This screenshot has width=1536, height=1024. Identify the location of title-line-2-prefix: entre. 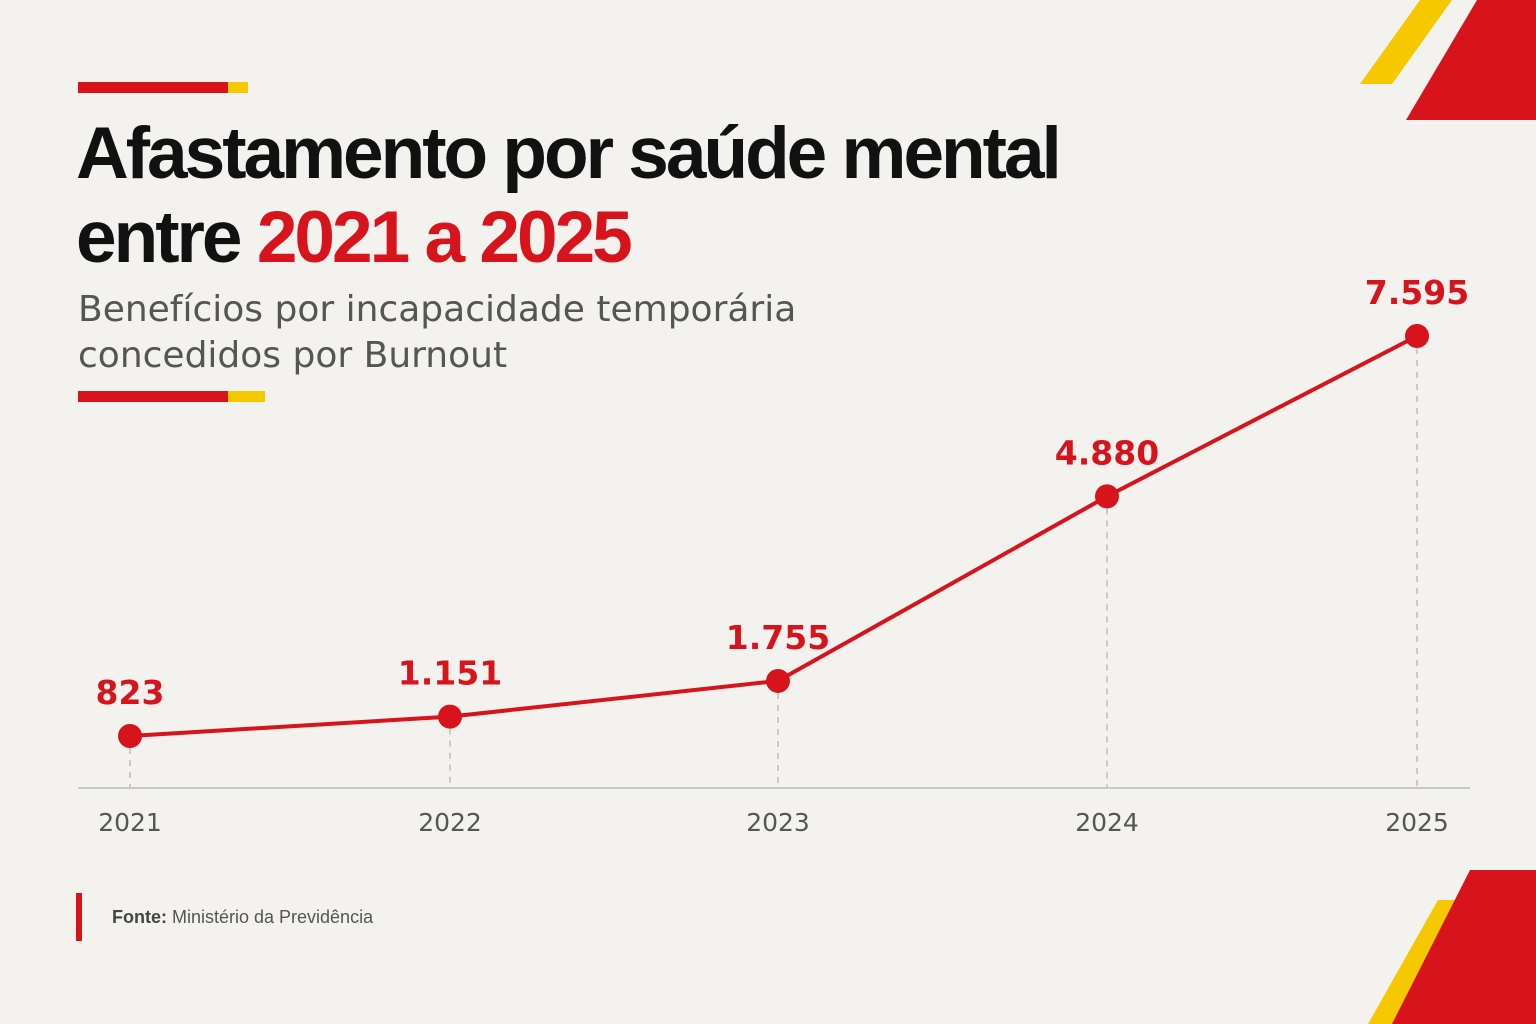
(159, 237).